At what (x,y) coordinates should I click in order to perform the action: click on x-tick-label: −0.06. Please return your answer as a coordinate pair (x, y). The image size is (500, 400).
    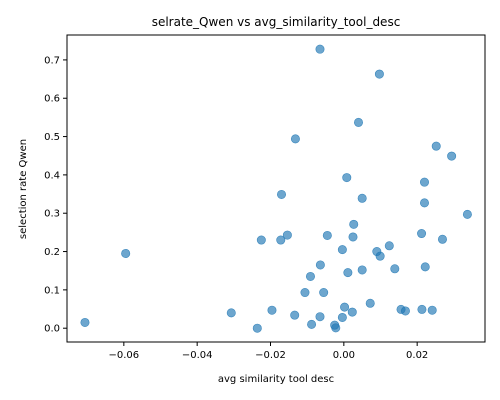
    Looking at the image, I should click on (124, 355).